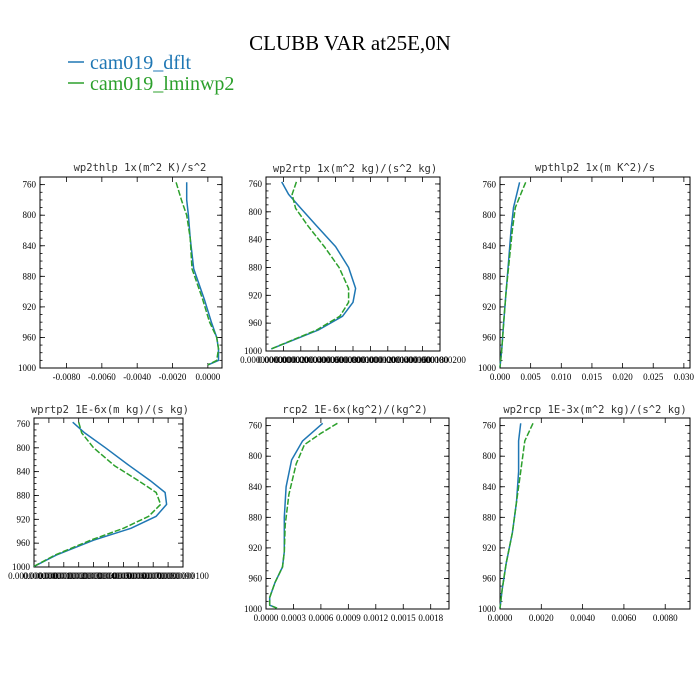  Describe the element at coordinates (140, 168) in the screenshot. I see `panel-title: wp2thlp 1x(m^2 K)/s^2` at that location.